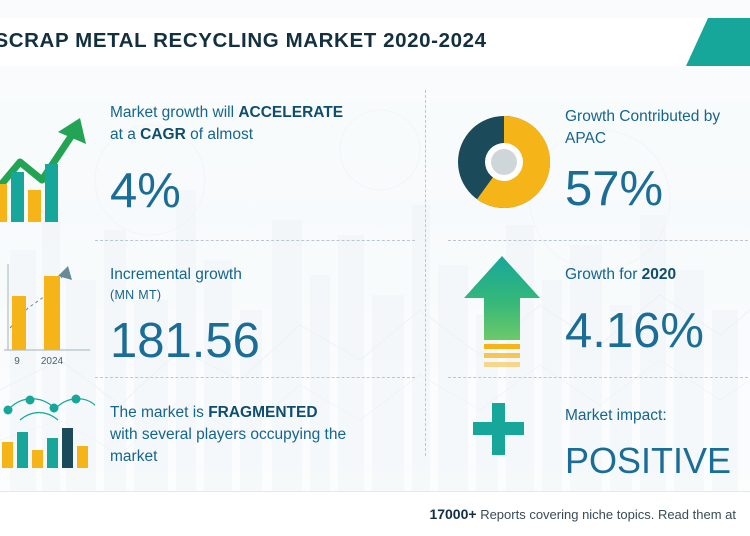  I want to click on impact-text-block: Market impact: POSITIVE, so click(648, 443).